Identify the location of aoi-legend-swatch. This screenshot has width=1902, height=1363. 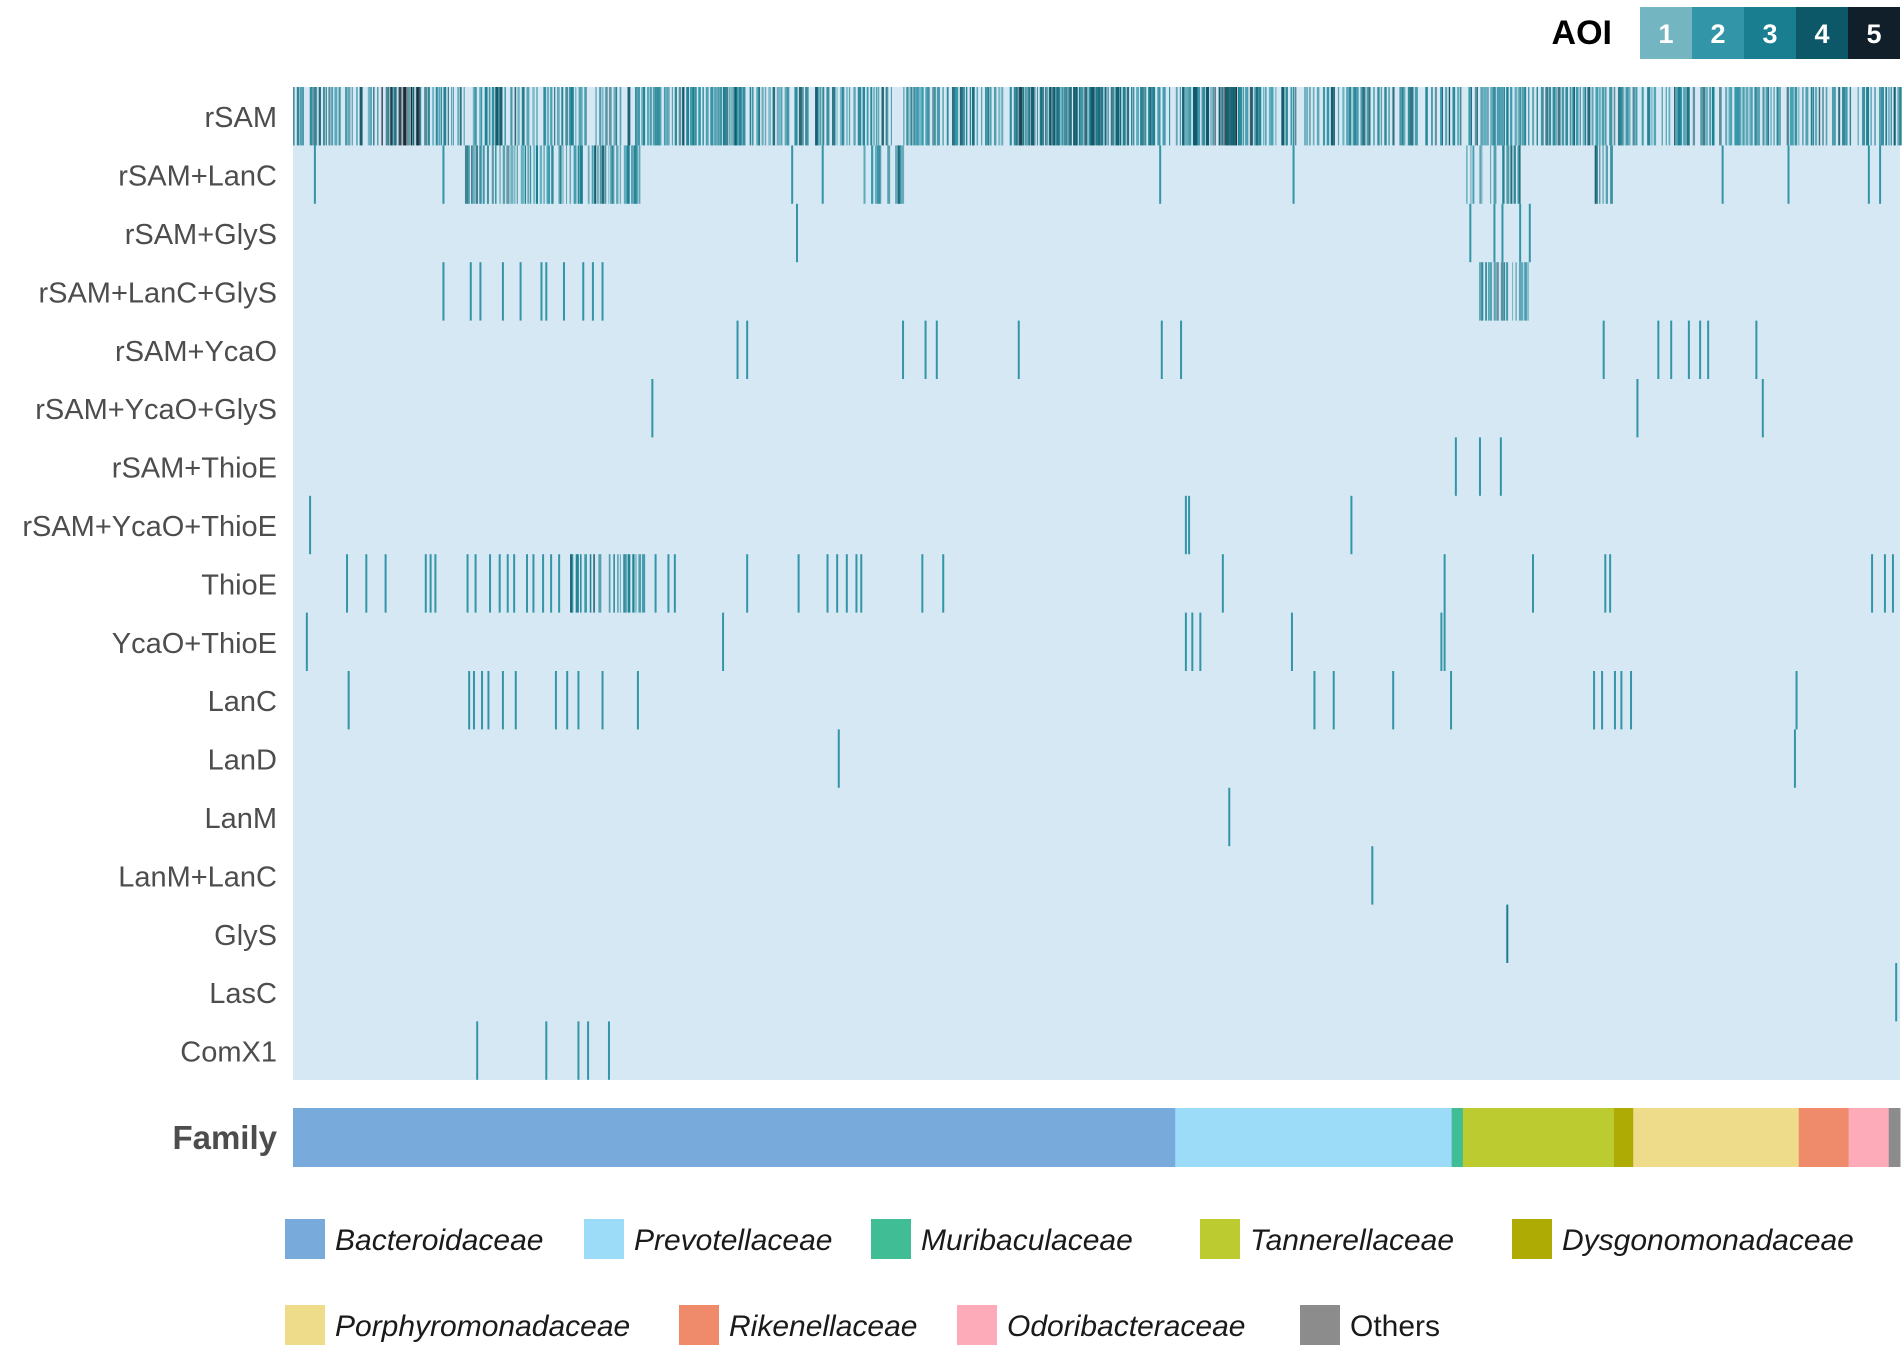
(1770, 33).